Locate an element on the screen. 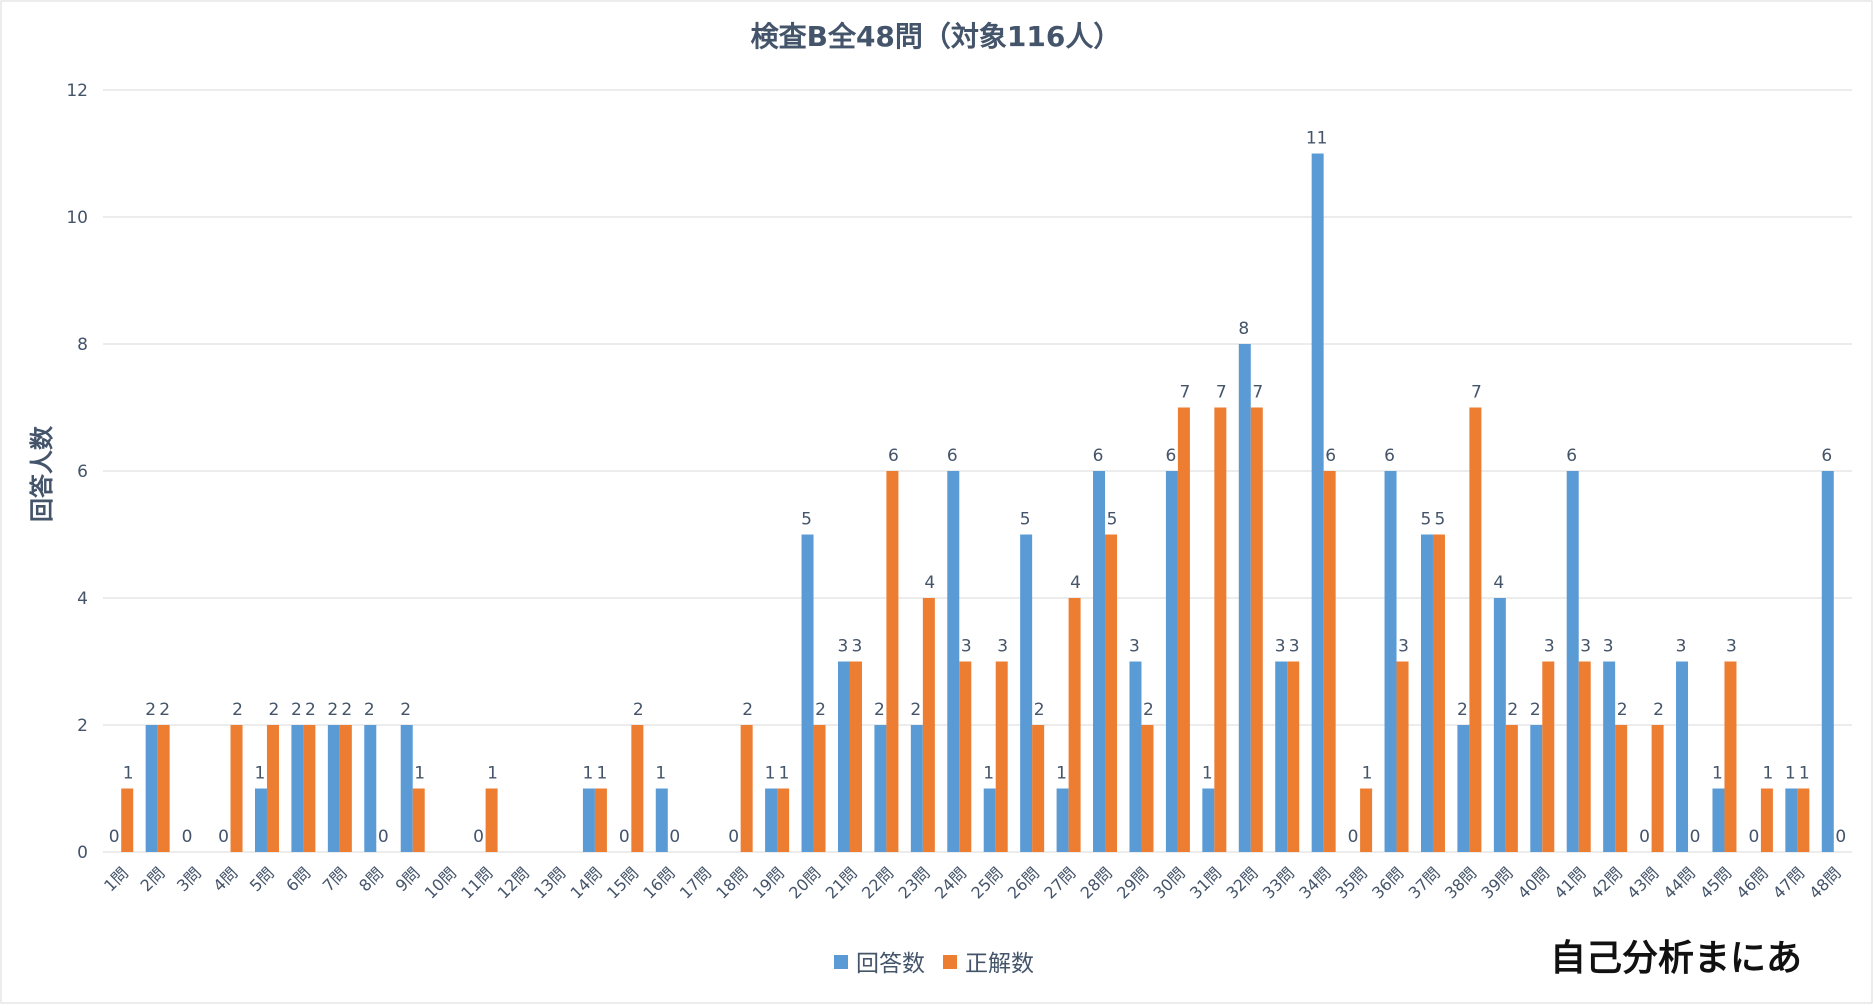 The height and width of the screenshot is (1008, 1873). chart-title: 検査B全48問（対象116人） is located at coordinates (936, 36).